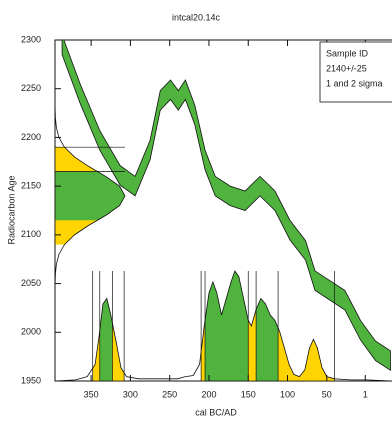 This screenshot has width=392, height=423. I want to click on y-axis-label: Radiocarbon Age, so click(11, 209).